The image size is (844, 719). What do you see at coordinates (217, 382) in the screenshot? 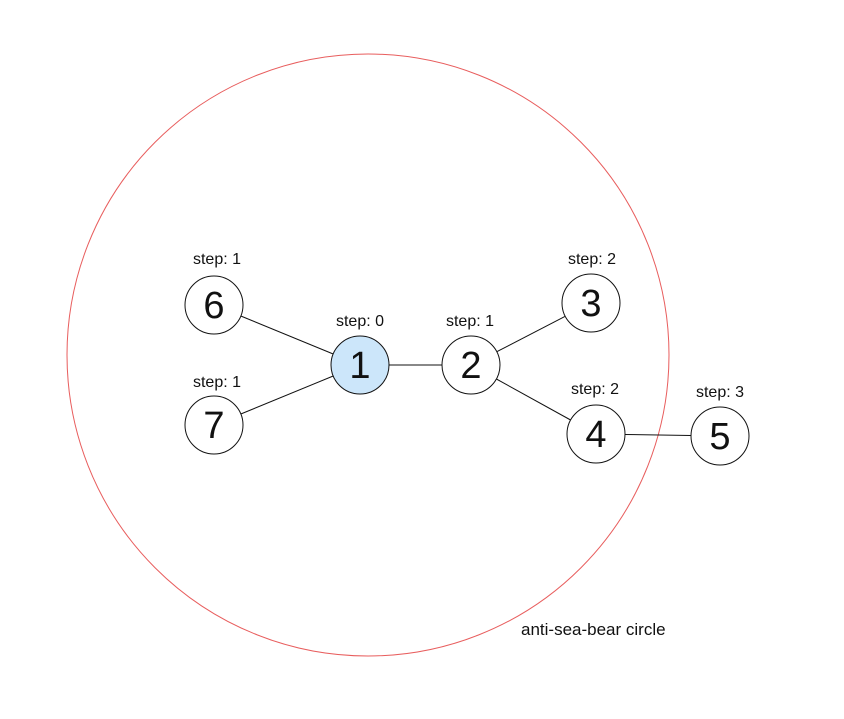
I see `node-7-step-label: step: 1` at bounding box center [217, 382].